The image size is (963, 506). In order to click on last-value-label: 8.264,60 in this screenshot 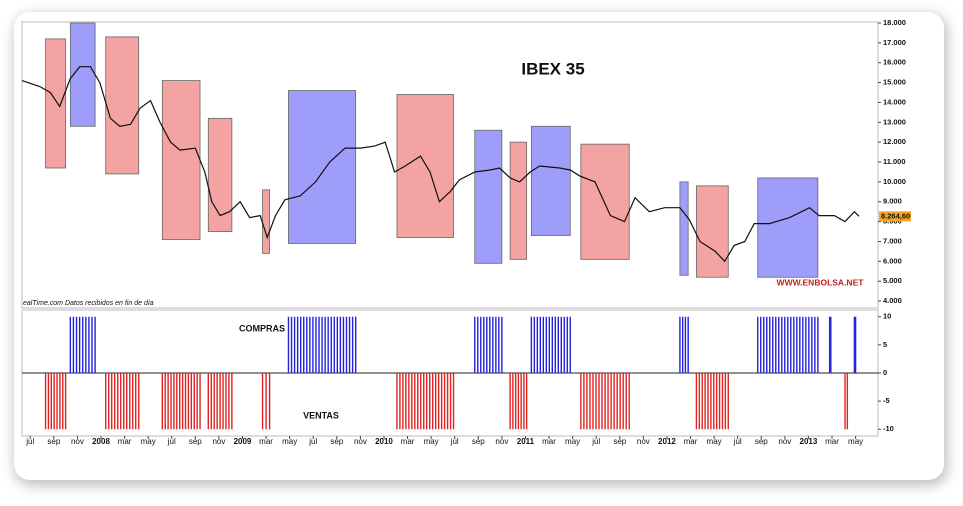, I will do `click(895, 215)`.